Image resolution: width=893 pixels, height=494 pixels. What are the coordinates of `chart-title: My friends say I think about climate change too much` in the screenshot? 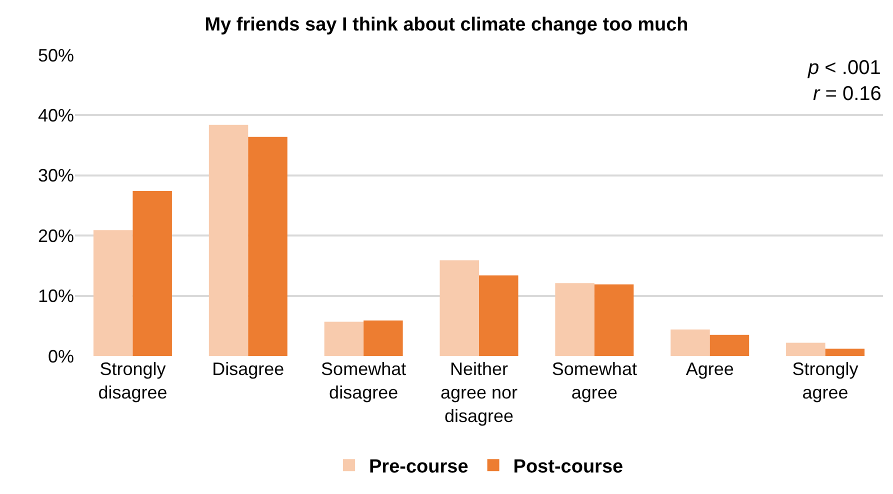 It's located at (446, 25).